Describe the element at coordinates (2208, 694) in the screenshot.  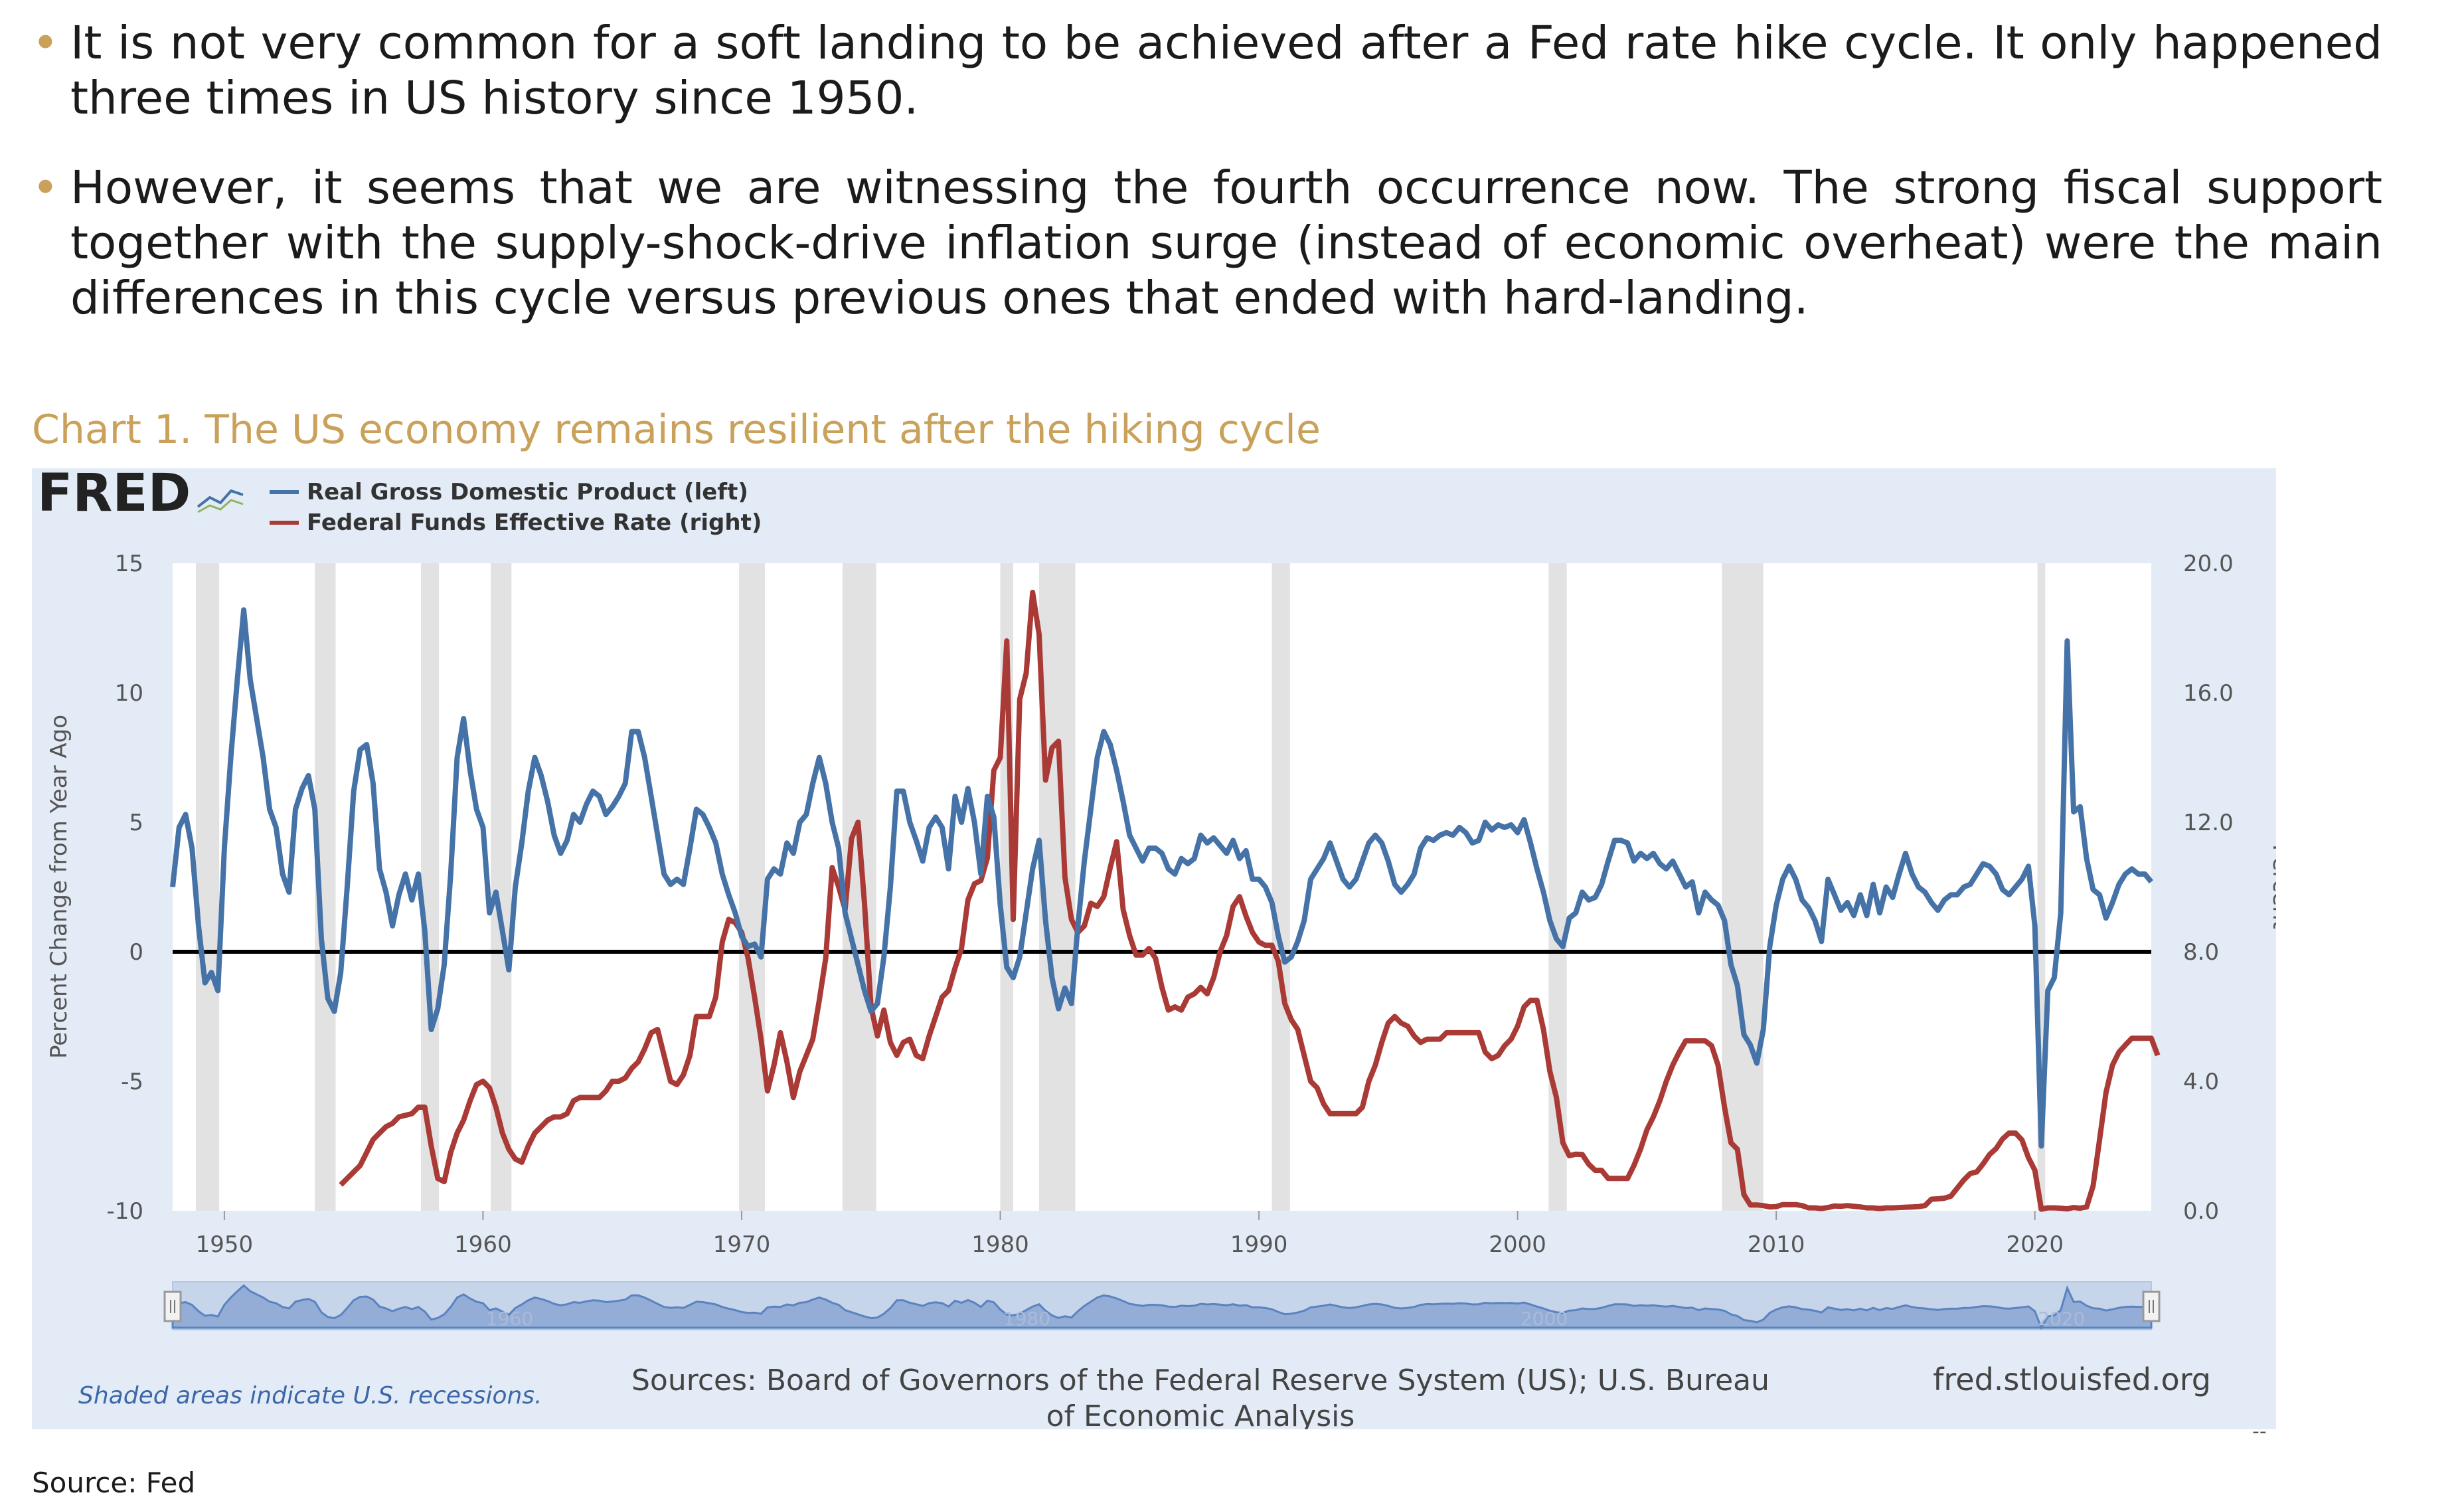
I see `y-tick-label-right: 16.0` at that location.